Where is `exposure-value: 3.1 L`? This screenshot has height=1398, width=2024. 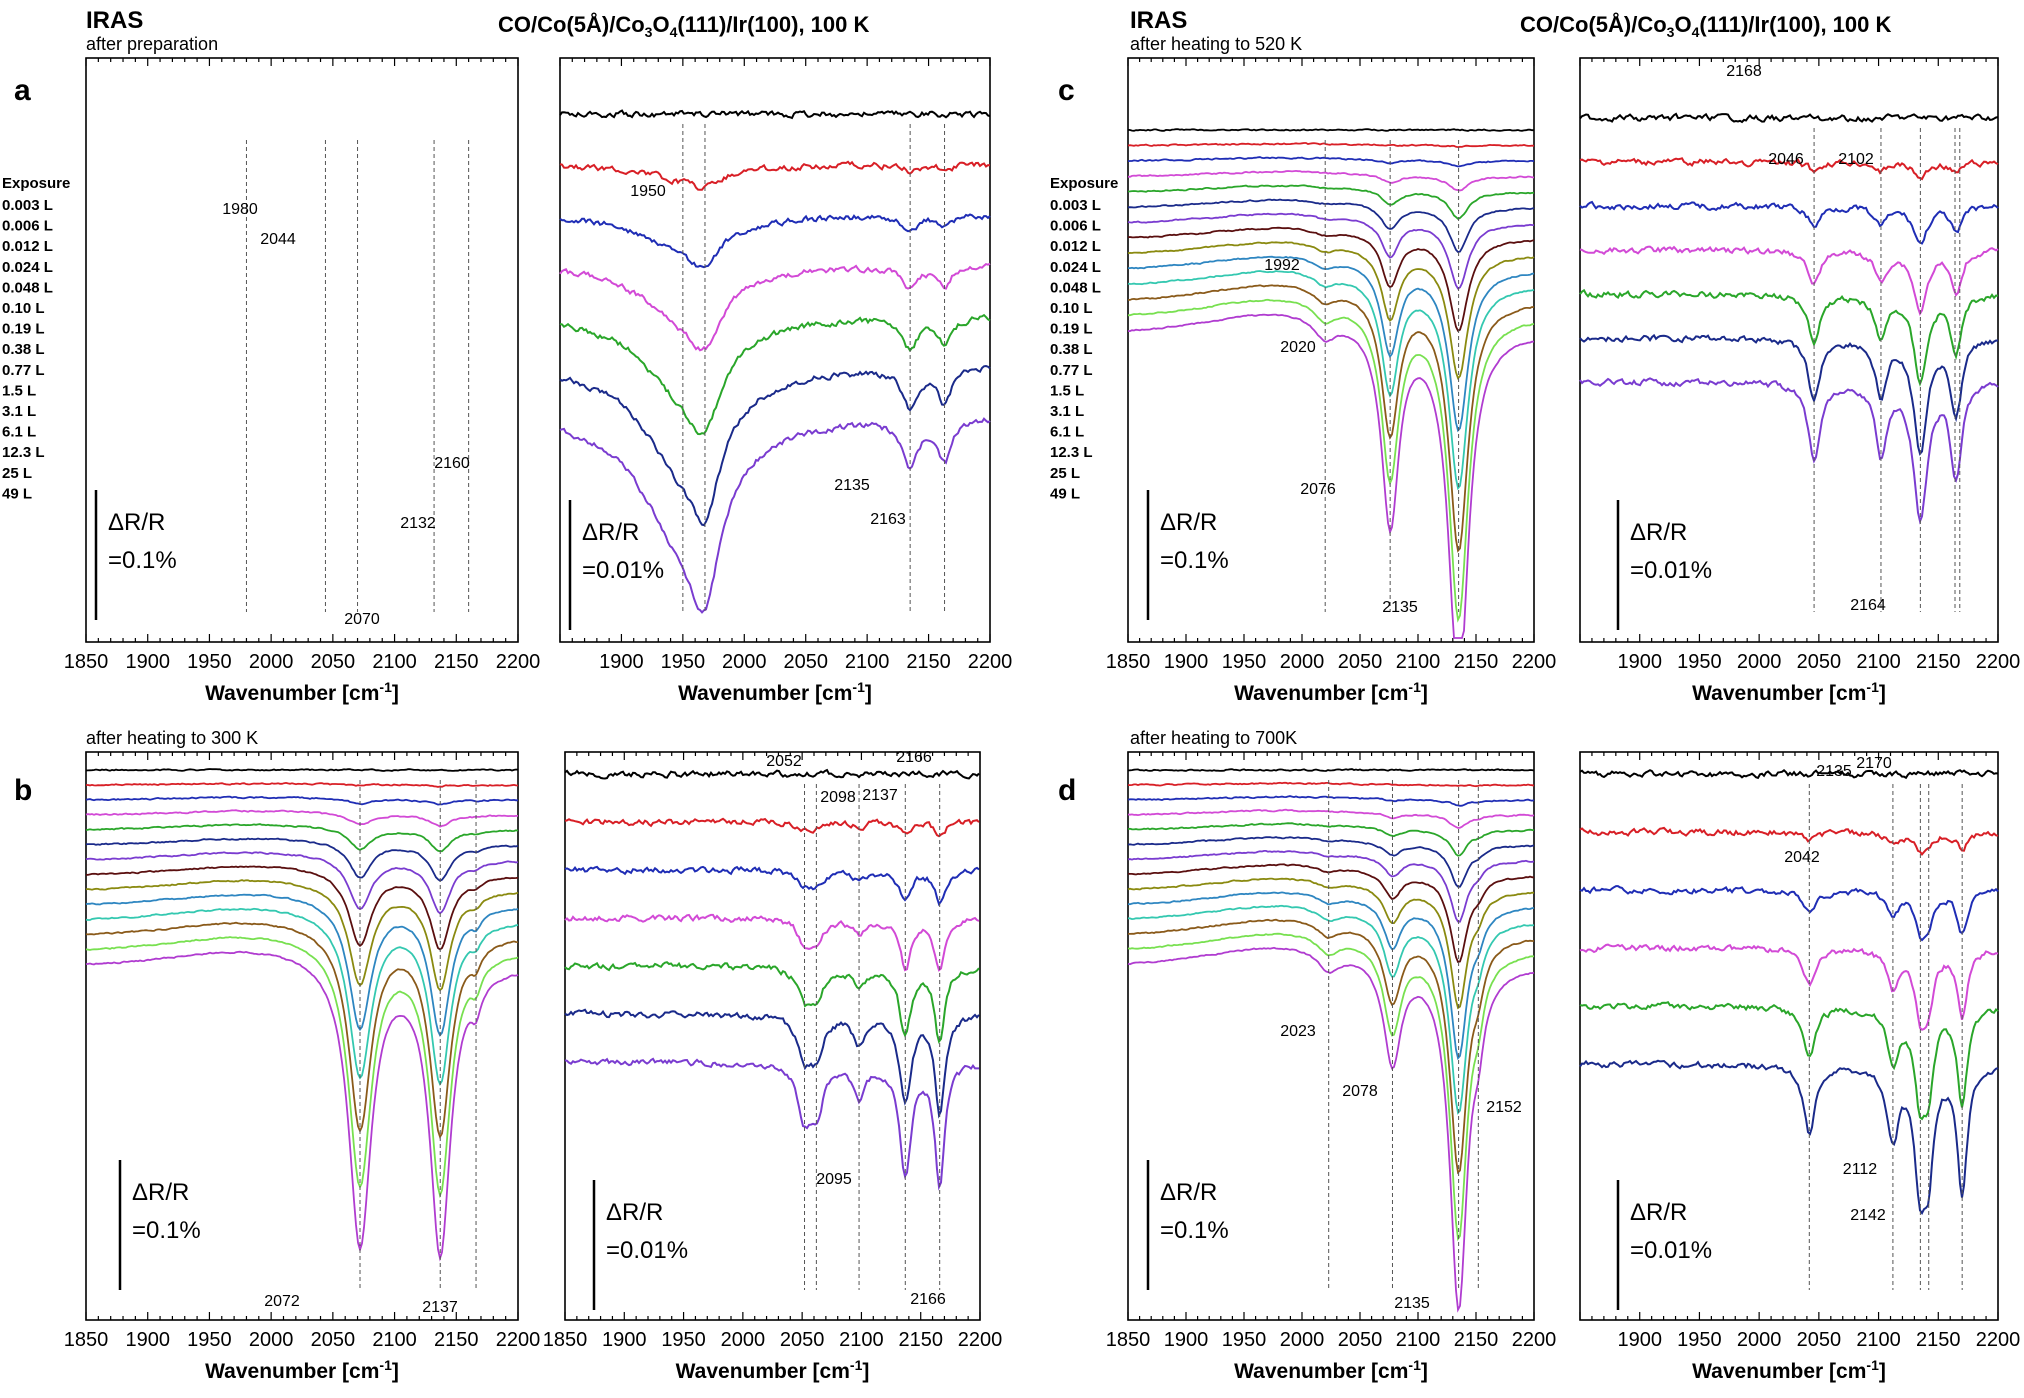
exposure-value: 3.1 L is located at coordinates (19, 411).